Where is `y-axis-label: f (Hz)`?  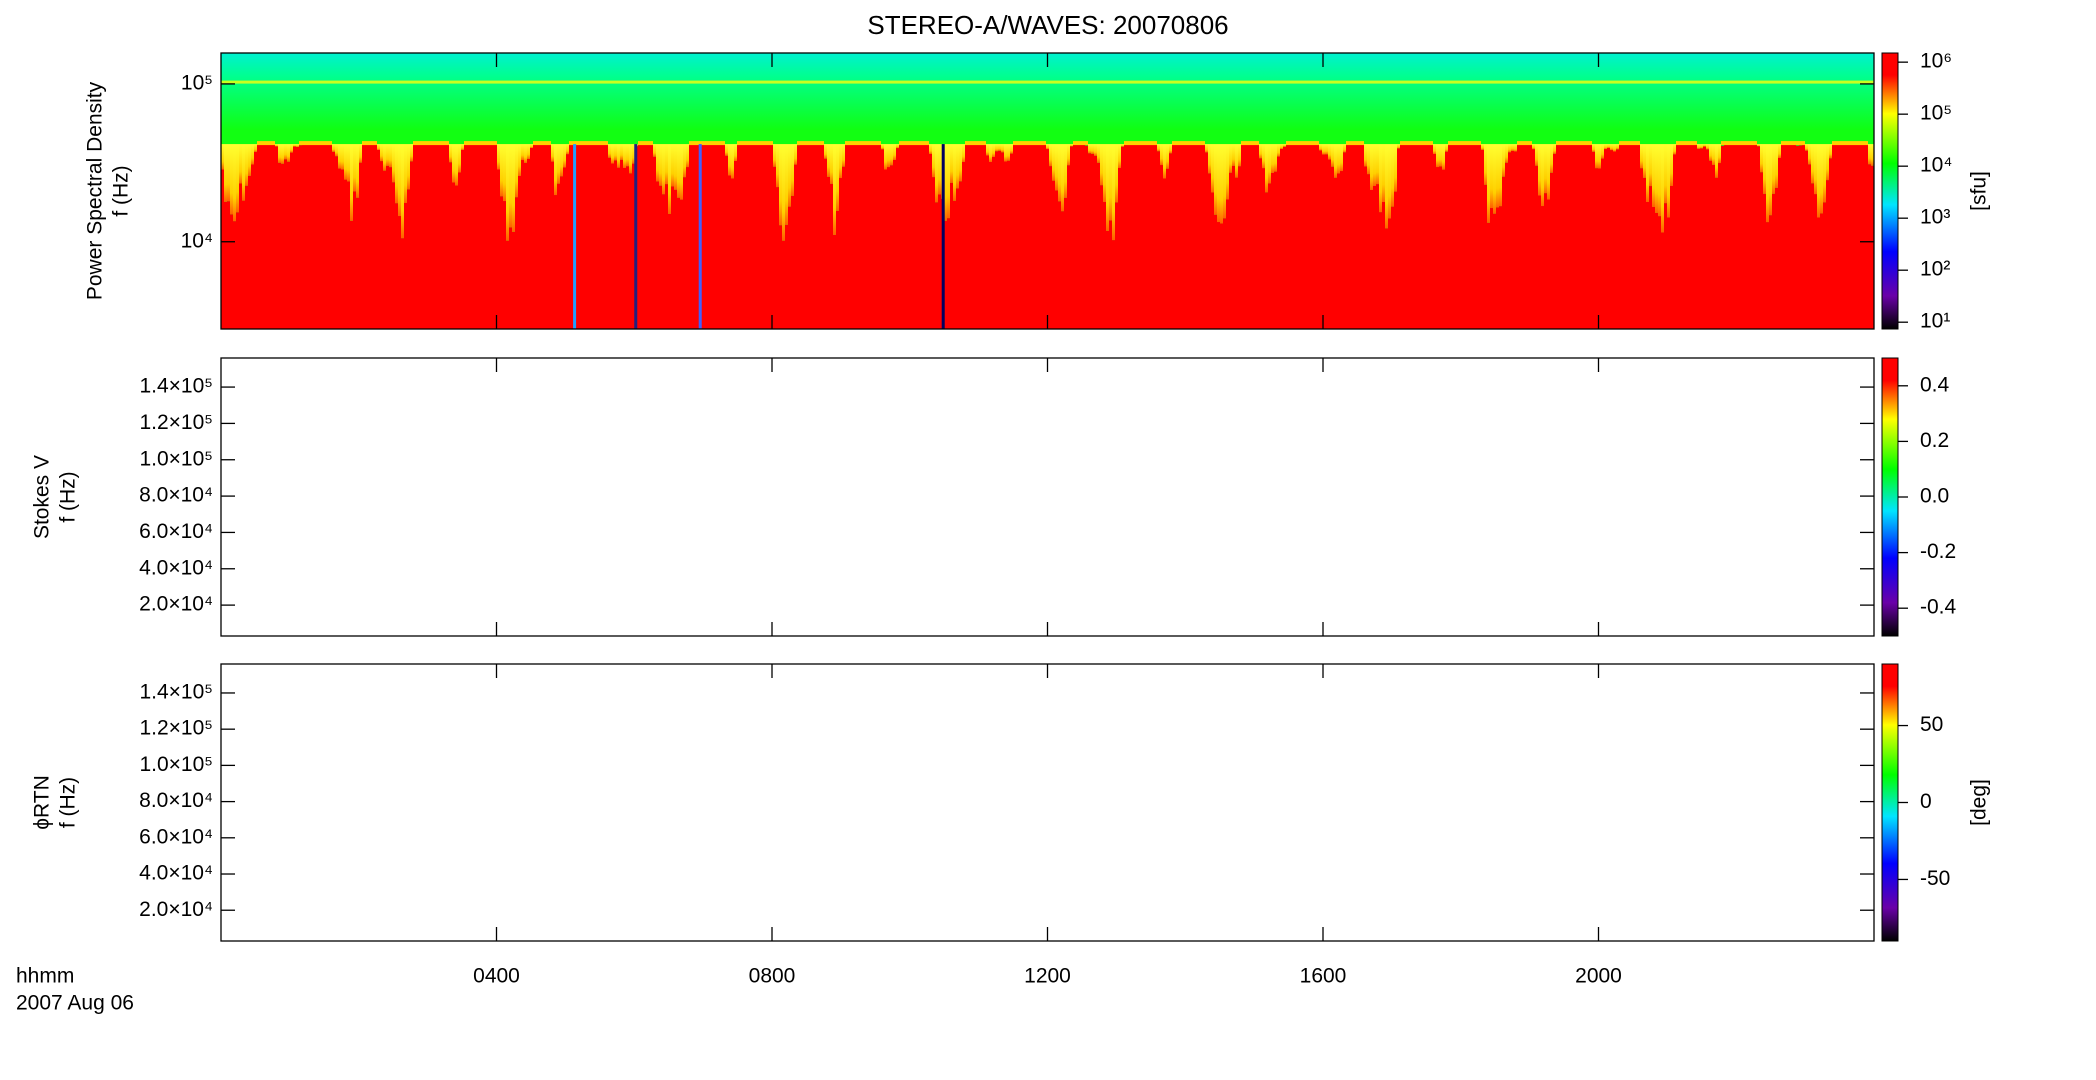 y-axis-label: f (Hz) is located at coordinates (121, 190).